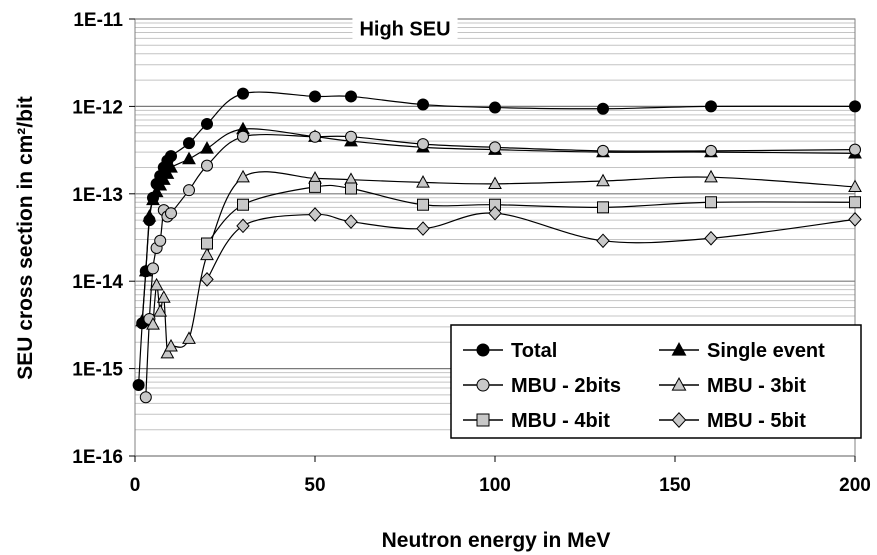 This screenshot has height=555, width=877. What do you see at coordinates (766, 351) in the screenshot?
I see `legend-label-single-event: Single event` at bounding box center [766, 351].